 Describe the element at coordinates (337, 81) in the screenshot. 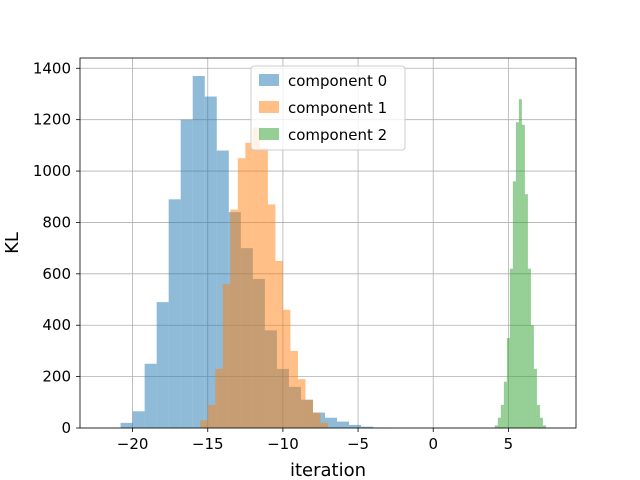

I see `legend-label-0: component 0` at that location.